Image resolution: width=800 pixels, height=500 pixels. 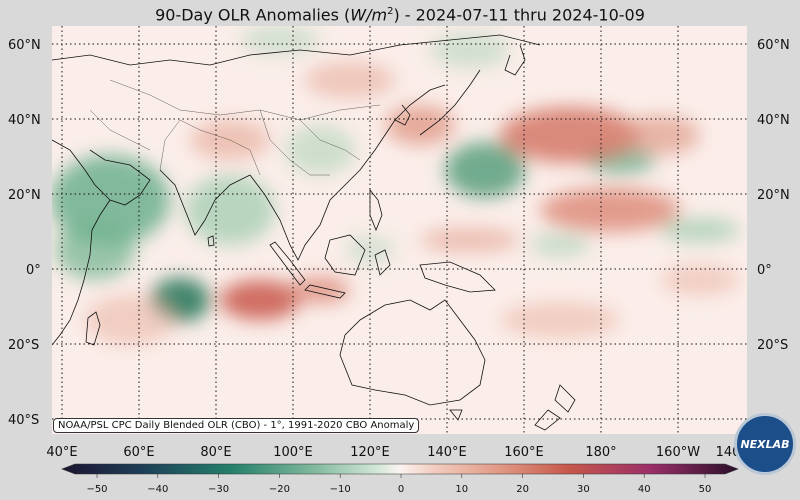 I want to click on colorbar-tick-label: −50, so click(x=96, y=489).